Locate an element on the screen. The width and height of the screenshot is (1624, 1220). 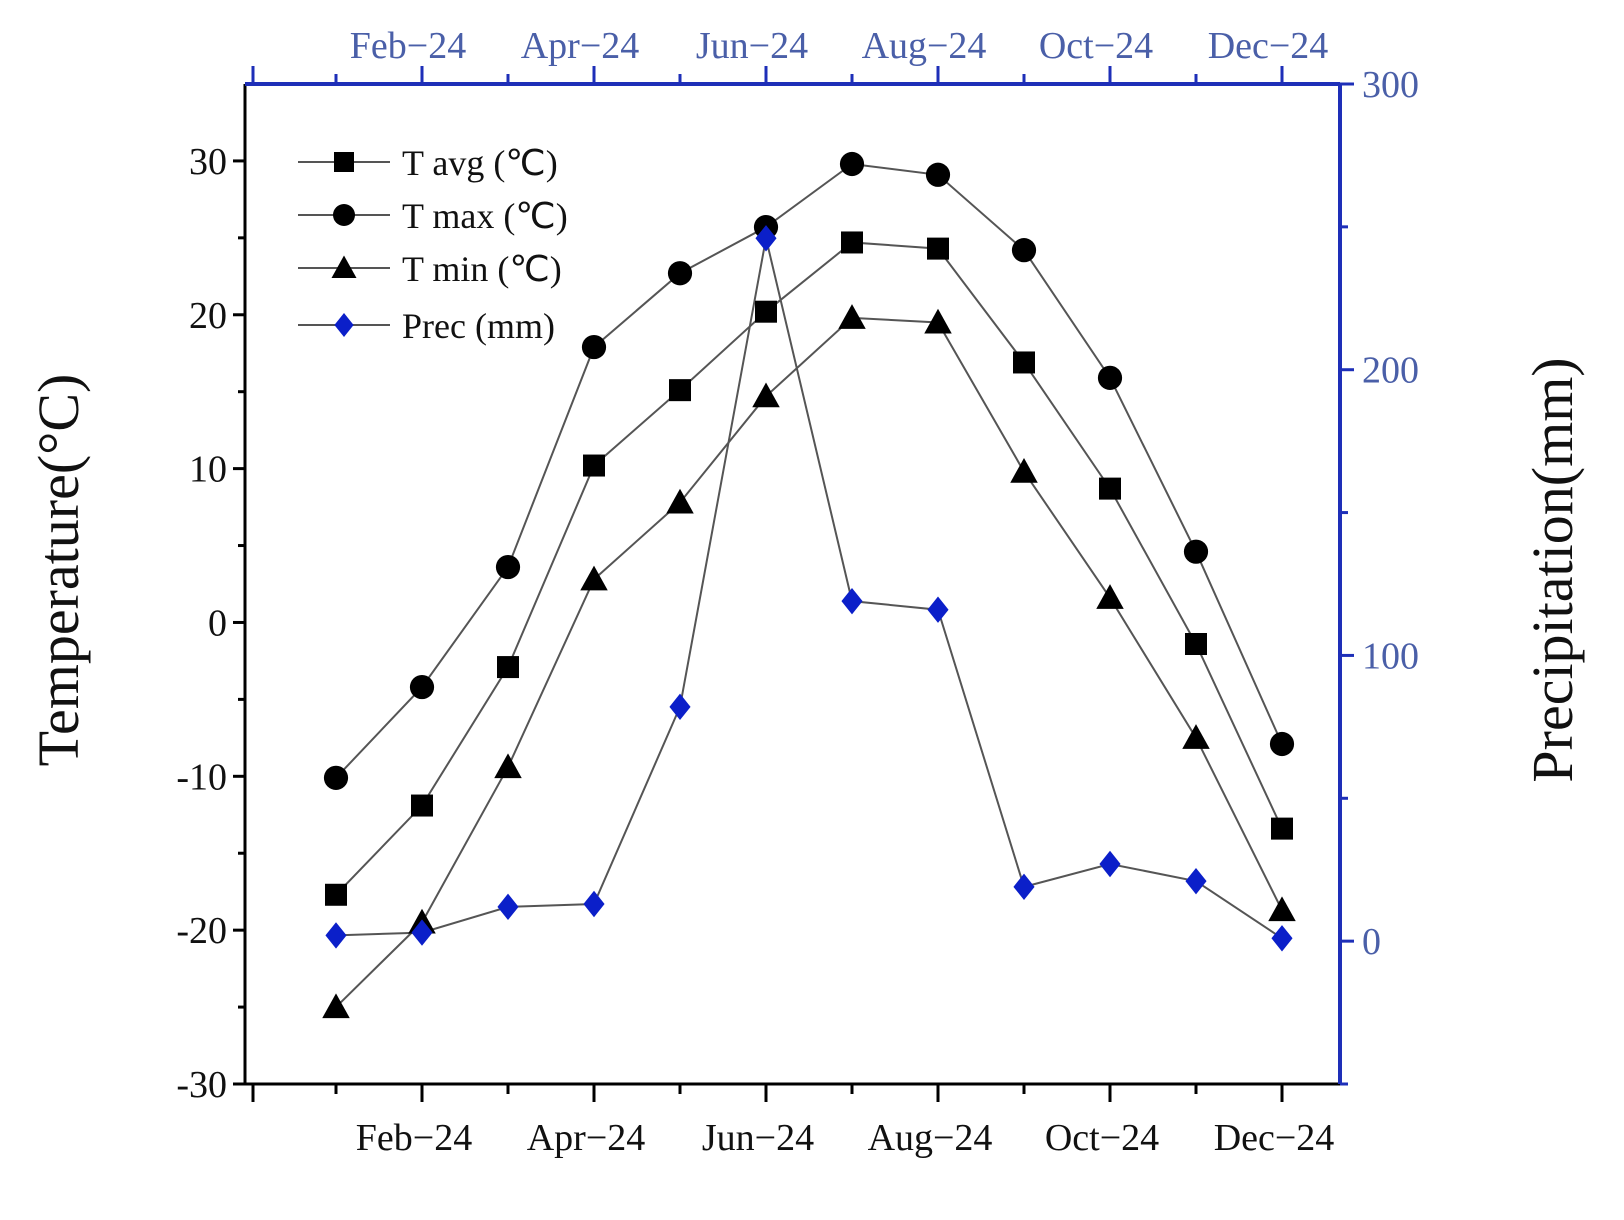
y-tick-label: -10 is located at coordinates (201, 777).